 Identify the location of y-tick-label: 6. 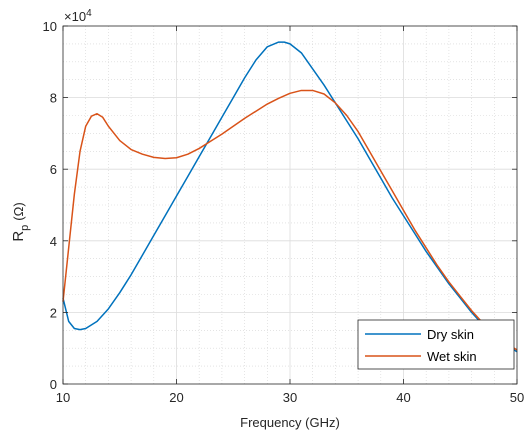
(53, 169).